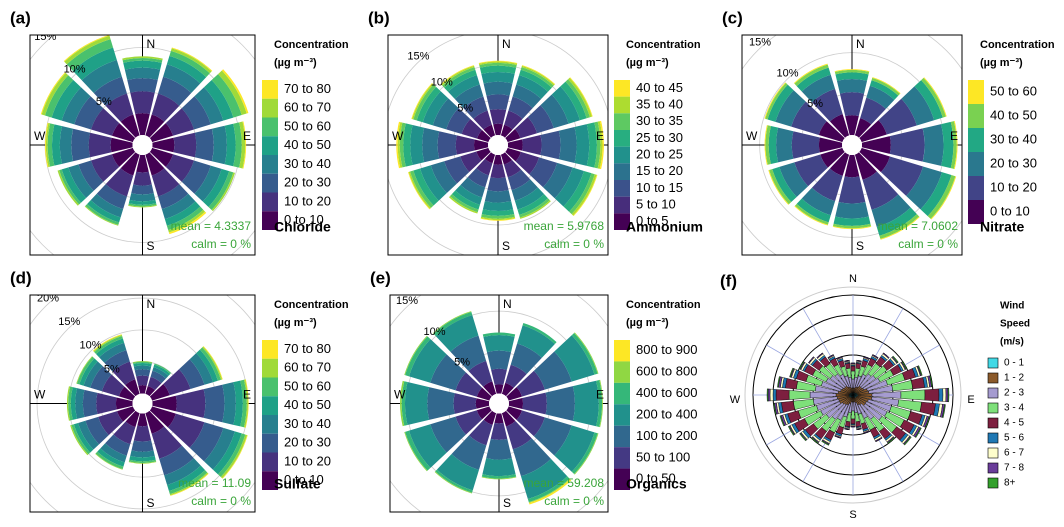 This screenshot has width=1064, height=527. What do you see at coordinates (21, 277) in the screenshot?
I see `panel-label: (d)` at bounding box center [21, 277].